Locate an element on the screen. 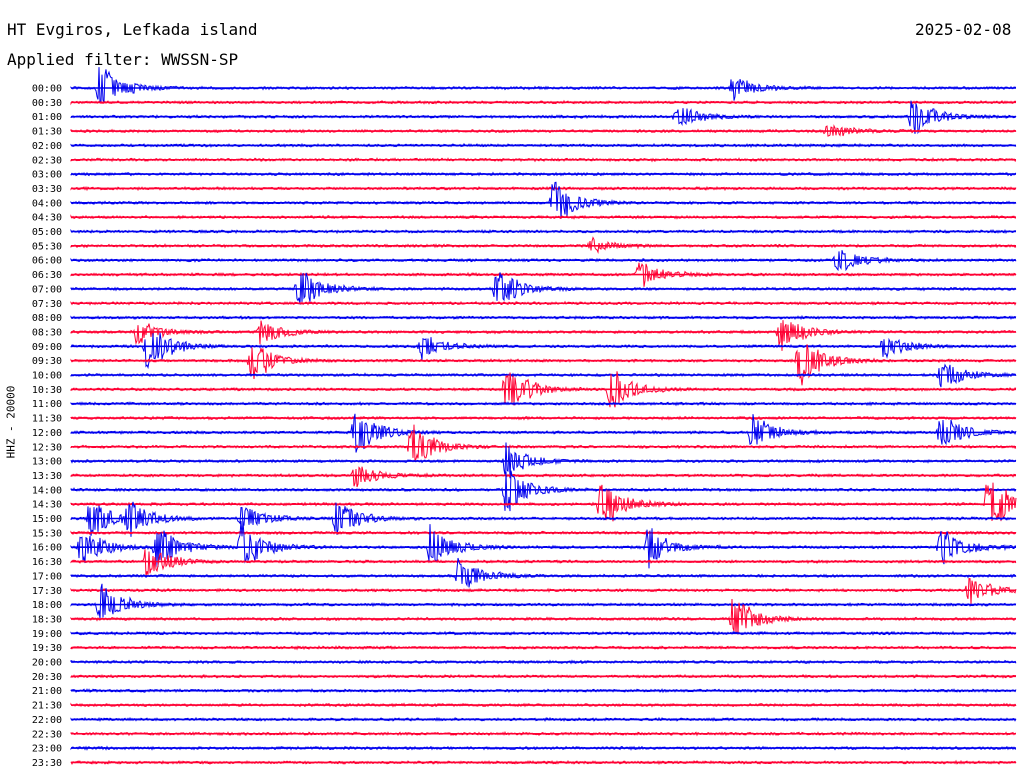 The height and width of the screenshot is (780, 1024). row-tick-label: 01:00 is located at coordinates (47, 117).